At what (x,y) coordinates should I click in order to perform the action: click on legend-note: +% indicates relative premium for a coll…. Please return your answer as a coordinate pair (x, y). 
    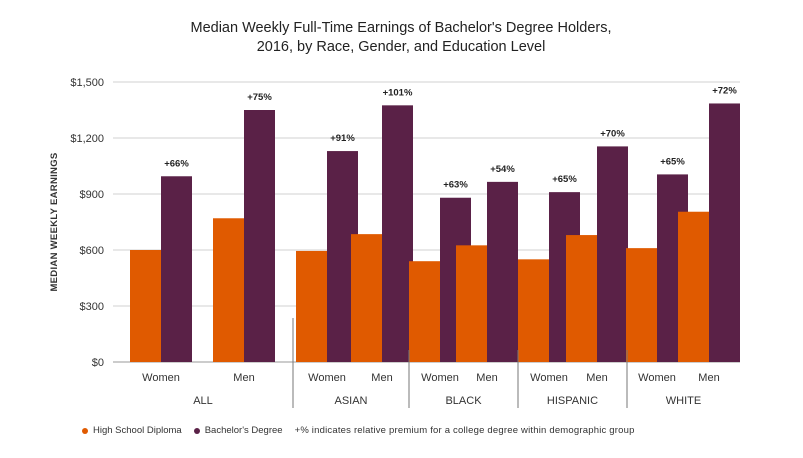
    Looking at the image, I should click on (464, 430).